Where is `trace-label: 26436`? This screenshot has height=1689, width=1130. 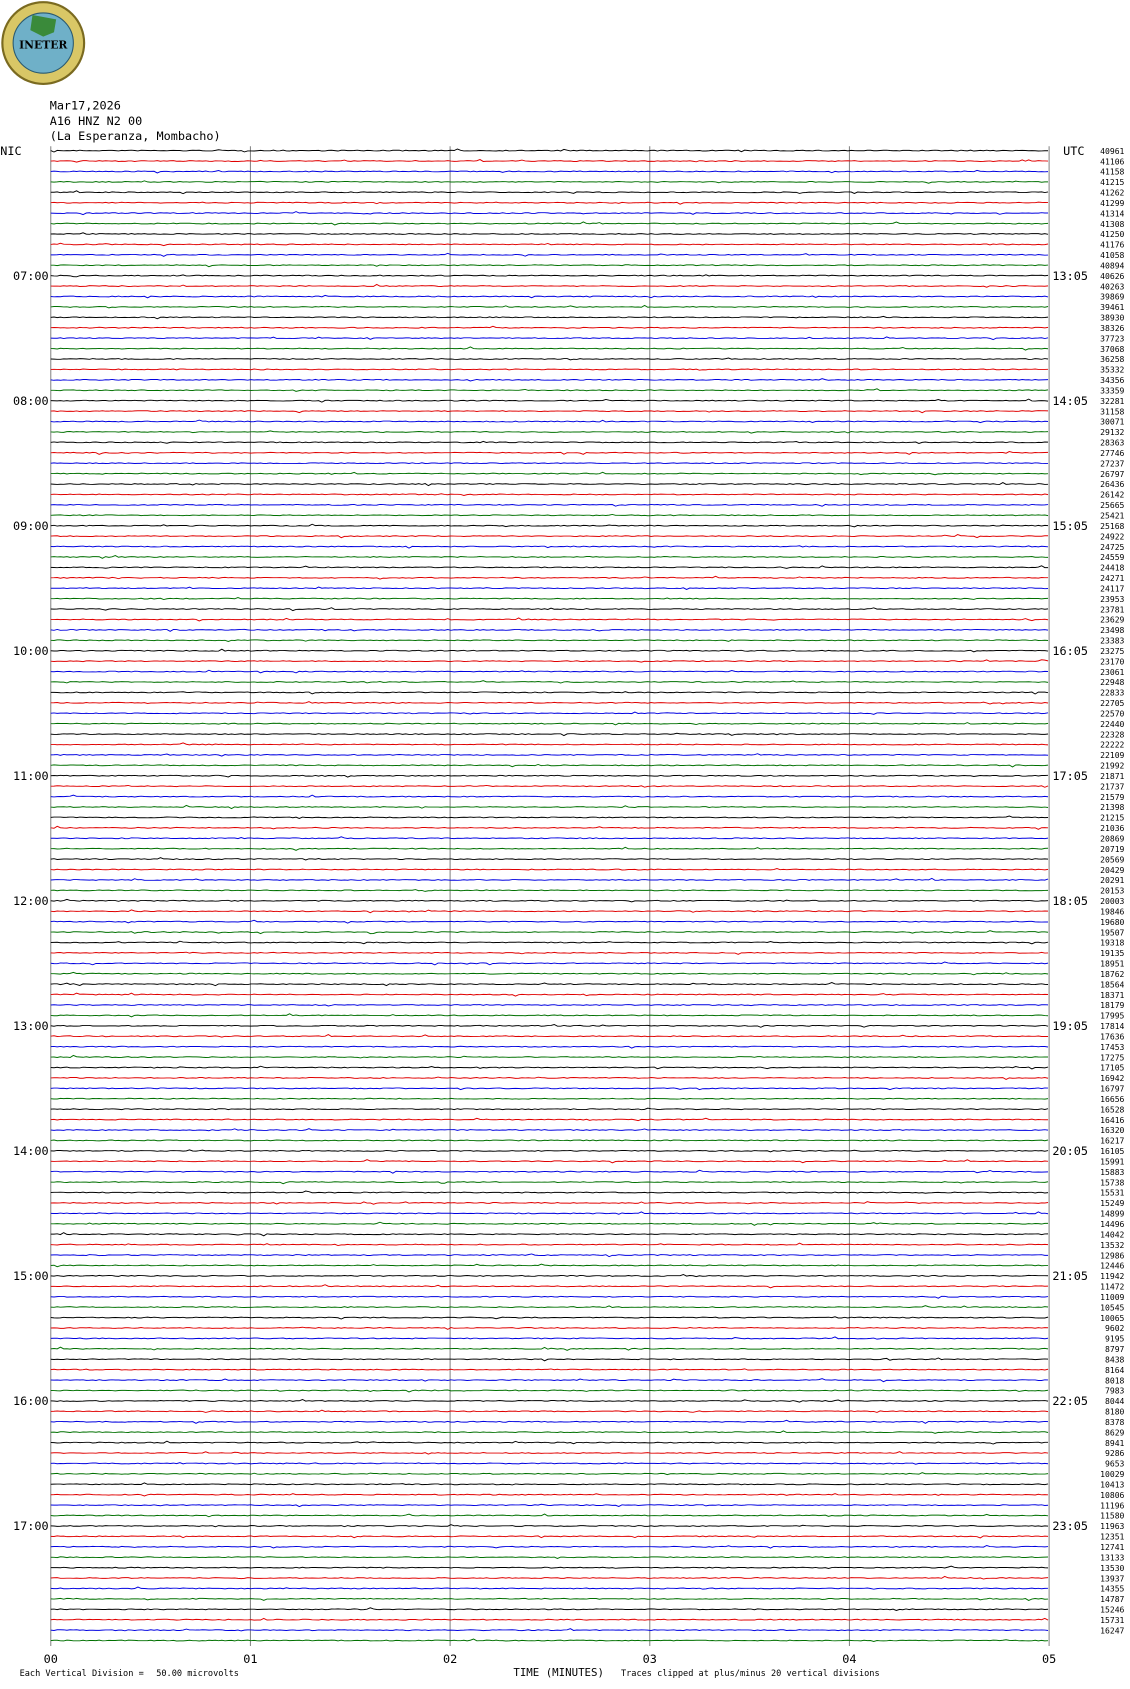
trace-label: 26436 is located at coordinates (1112, 484).